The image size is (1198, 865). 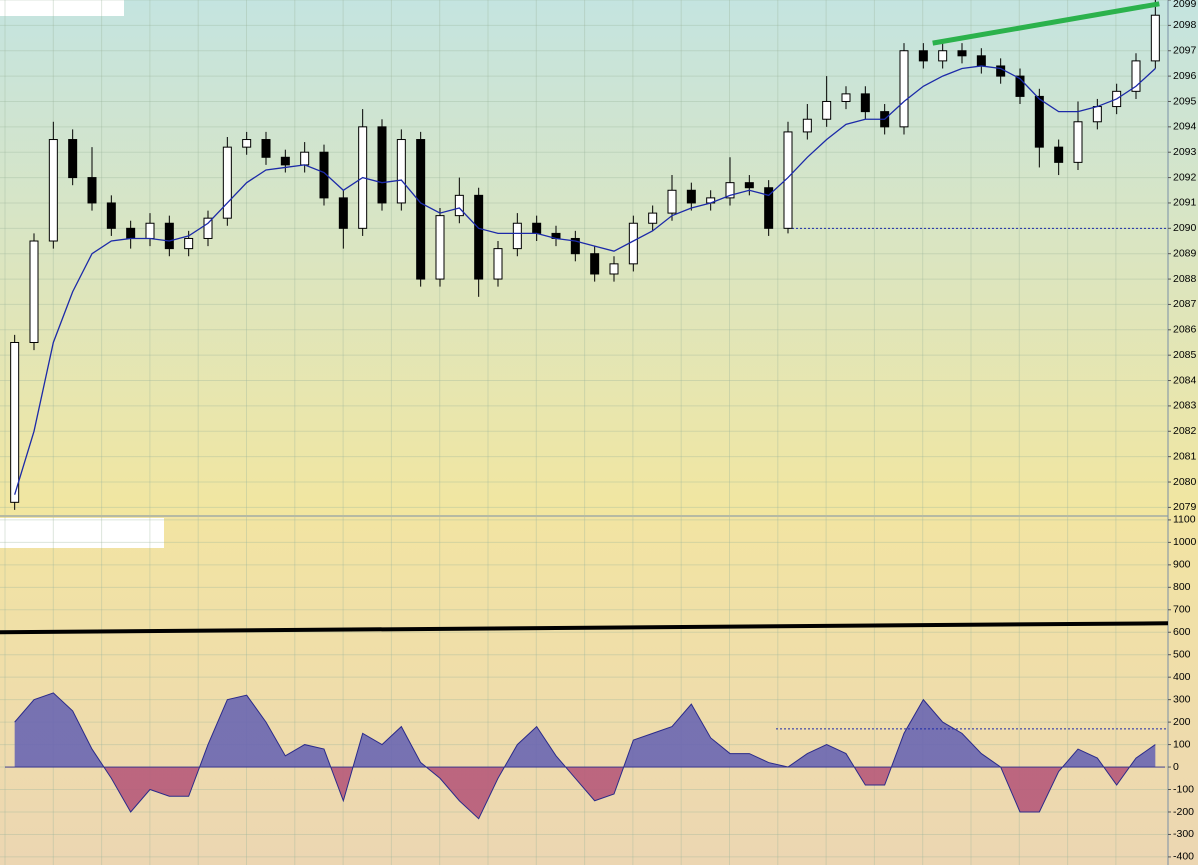 What do you see at coordinates (1046, 23) in the screenshot?
I see `trend-line` at bounding box center [1046, 23].